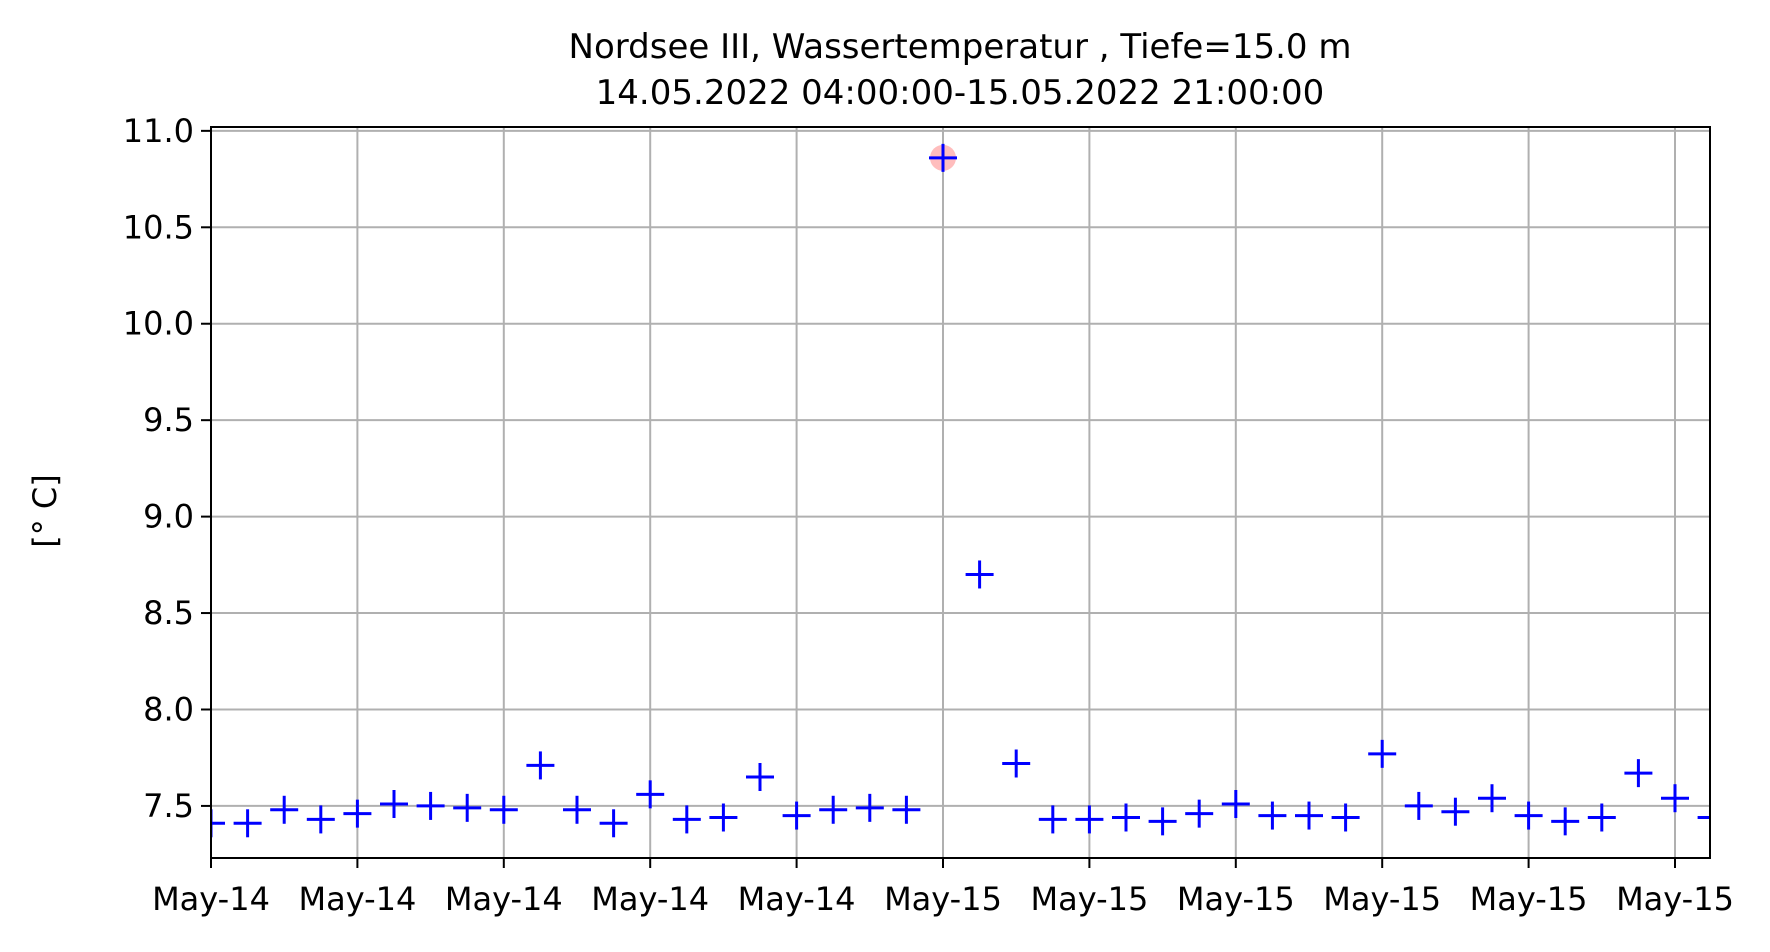 The height and width of the screenshot is (952, 1770). What do you see at coordinates (168, 709) in the screenshot?
I see `y-tick-label: 8.0` at bounding box center [168, 709].